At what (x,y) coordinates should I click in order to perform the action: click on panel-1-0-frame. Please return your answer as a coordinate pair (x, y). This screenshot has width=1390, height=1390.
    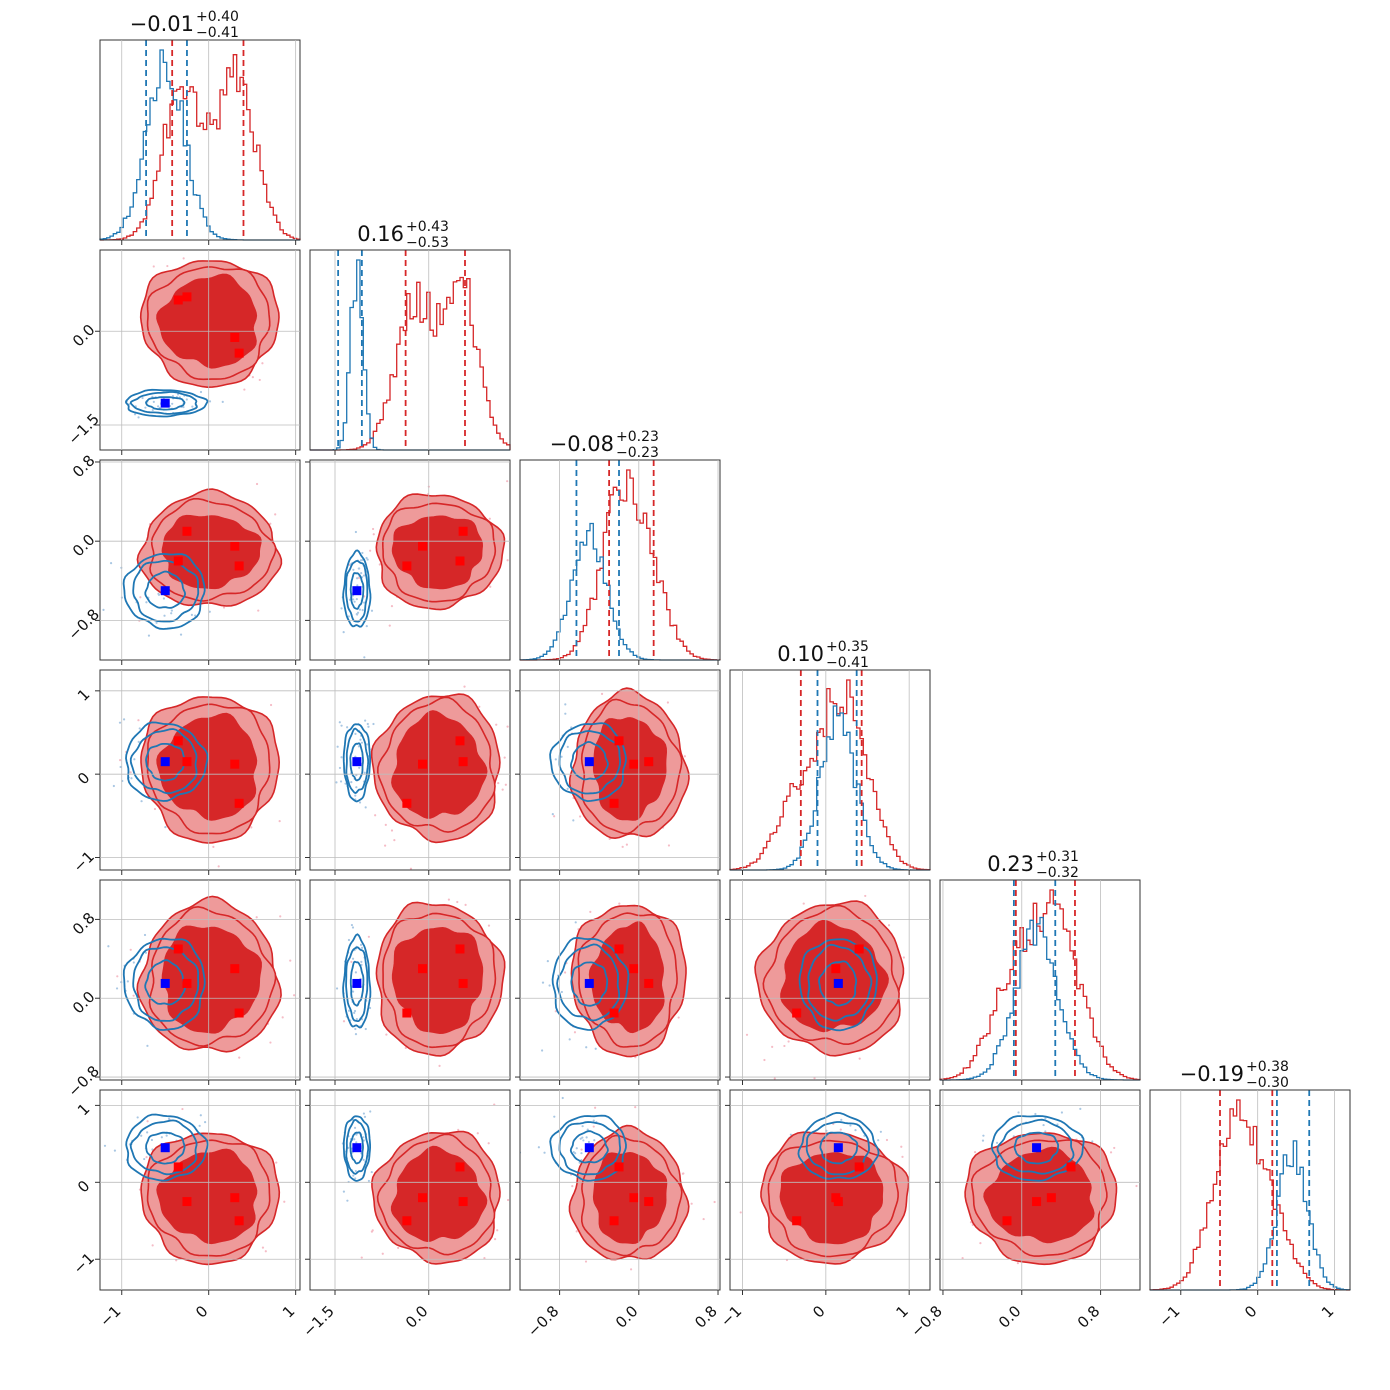
    Looking at the image, I should click on (200, 350).